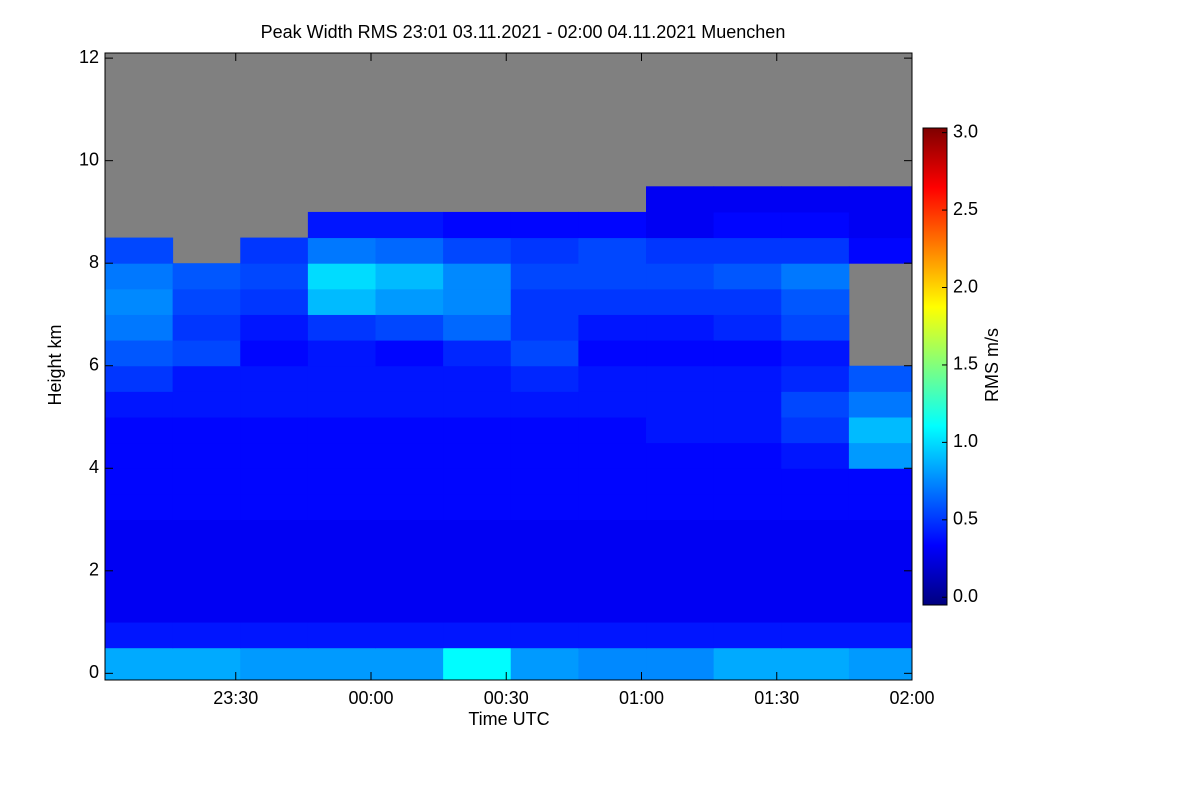 This screenshot has width=1200, height=800. I want to click on x-tick-label: 01:00, so click(641, 698).